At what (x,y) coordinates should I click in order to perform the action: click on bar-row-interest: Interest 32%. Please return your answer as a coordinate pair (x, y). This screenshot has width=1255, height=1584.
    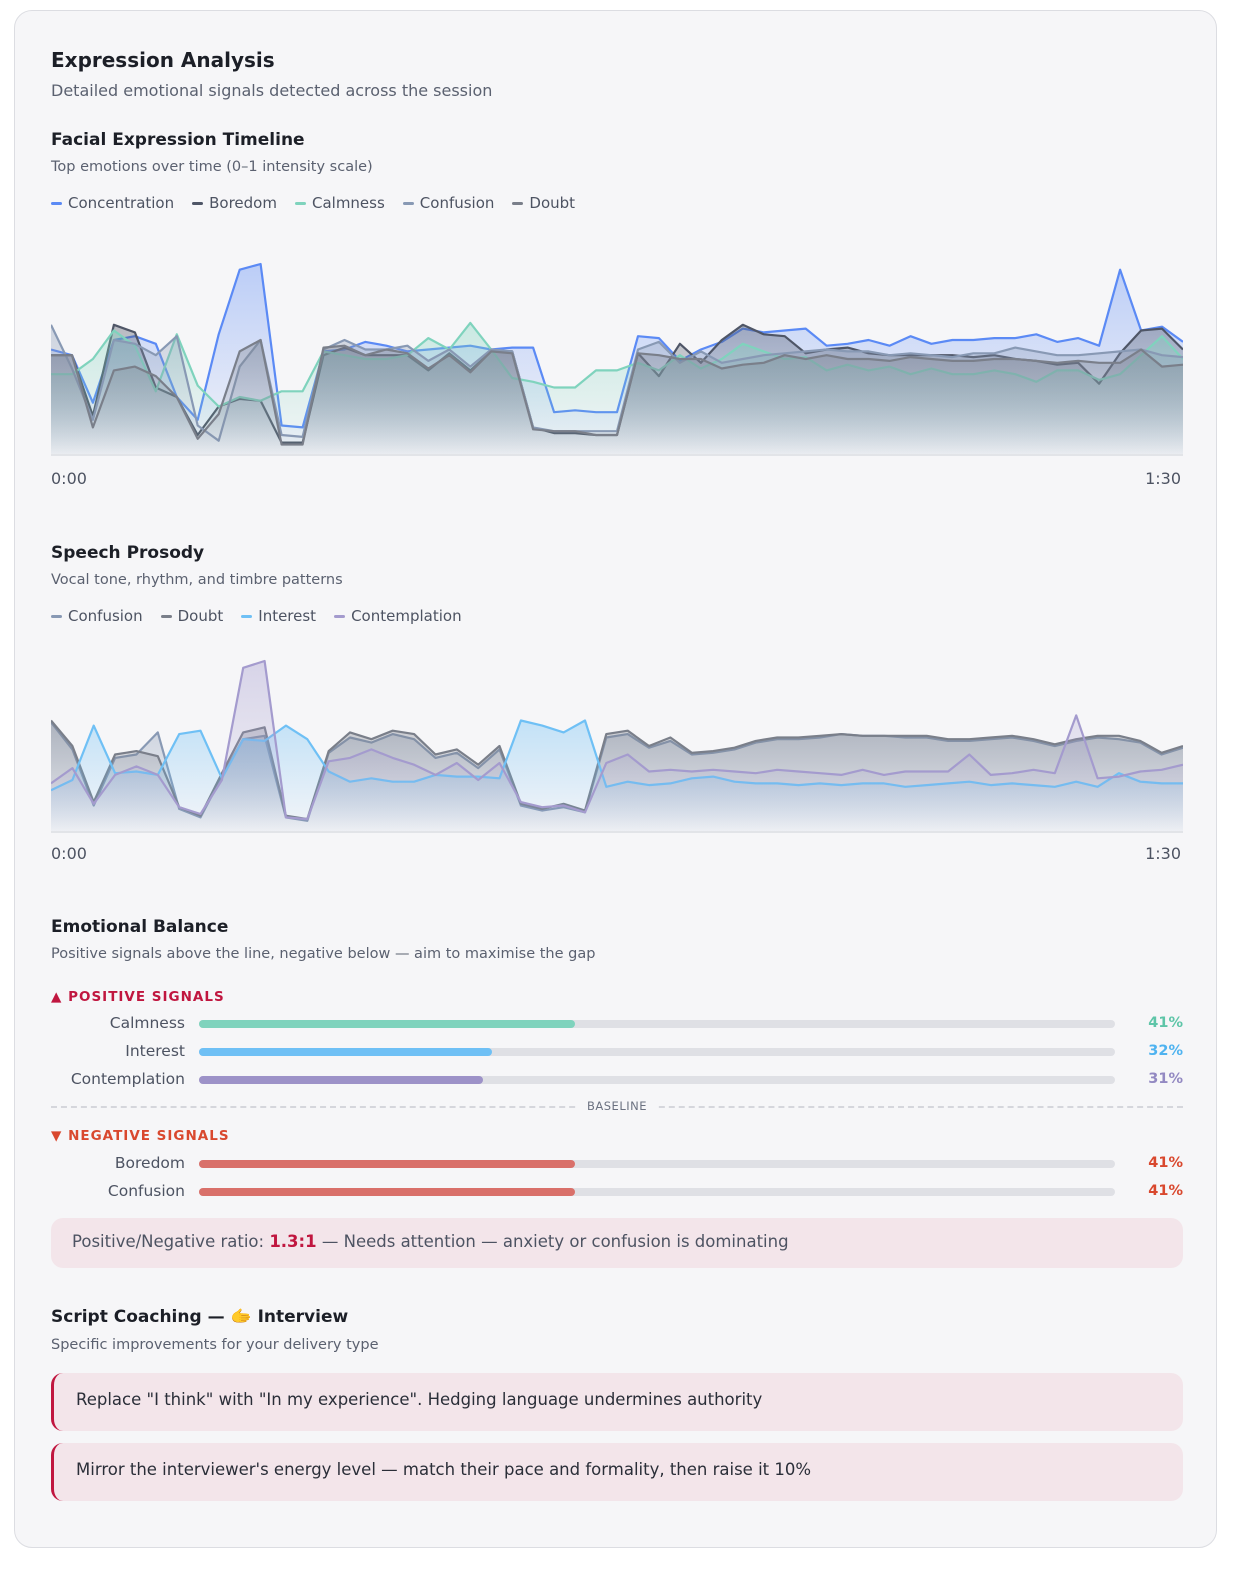
    Looking at the image, I should click on (617, 1052).